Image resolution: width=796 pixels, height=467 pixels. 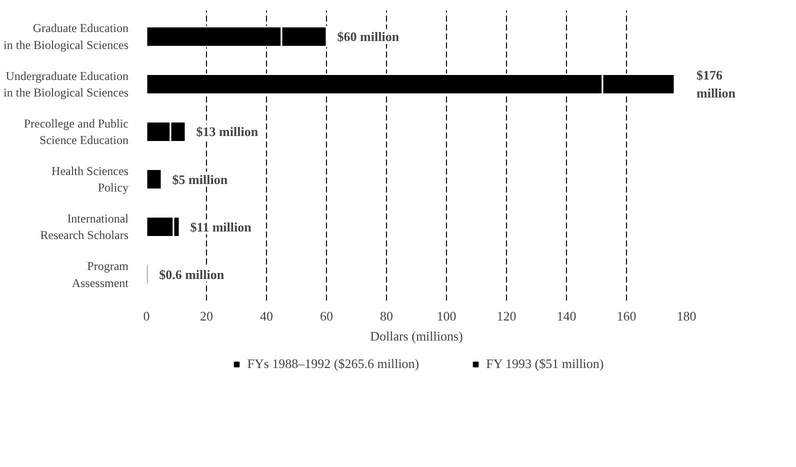 I want to click on legend-label: FY 1993 ($51 million), so click(x=545, y=364).